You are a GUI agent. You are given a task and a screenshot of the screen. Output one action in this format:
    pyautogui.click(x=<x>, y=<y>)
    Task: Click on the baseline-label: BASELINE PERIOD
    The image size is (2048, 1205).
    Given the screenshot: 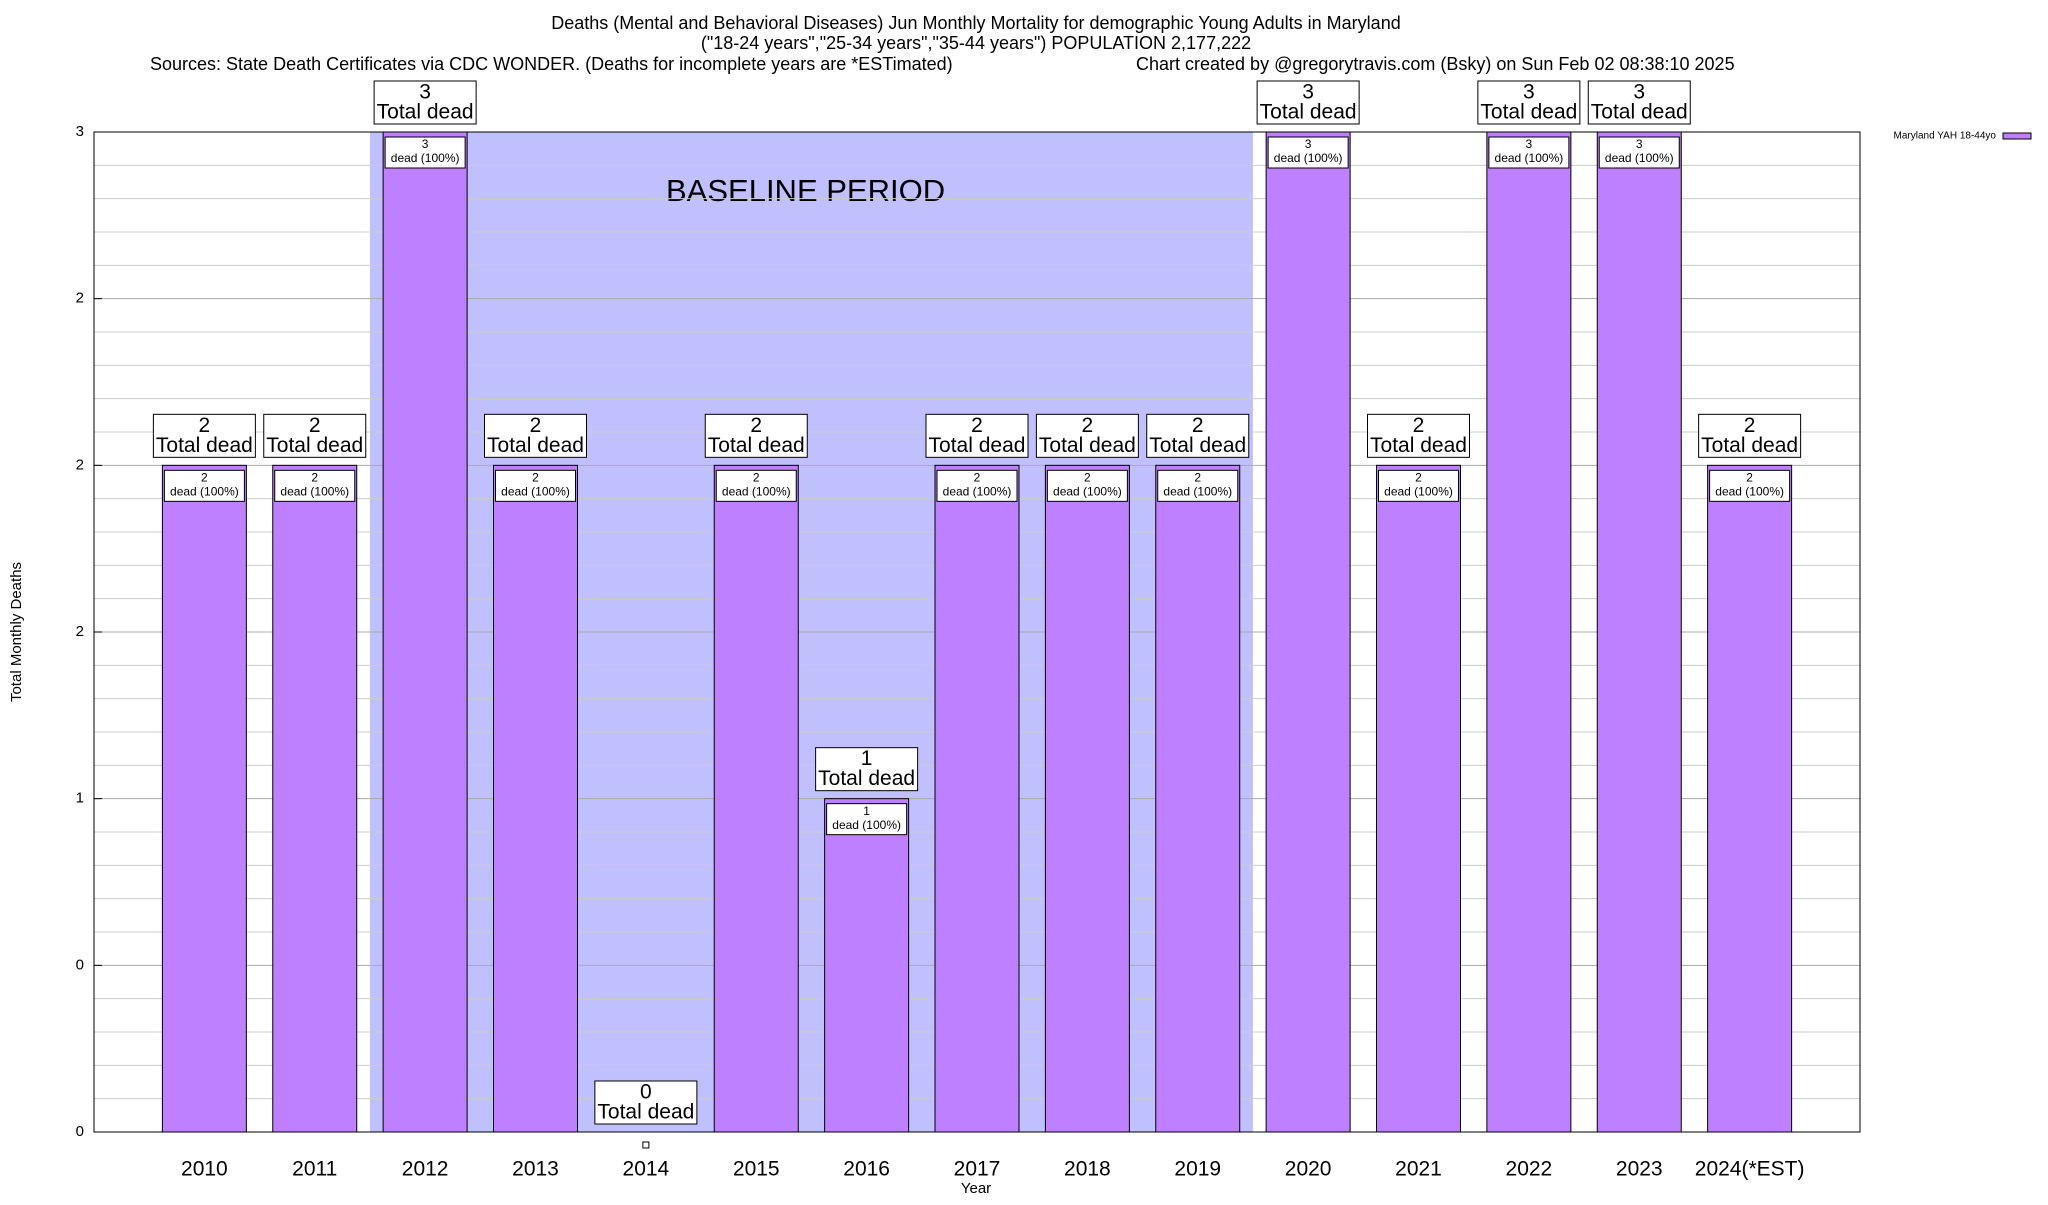 What is the action you would take?
    pyautogui.click(x=805, y=190)
    